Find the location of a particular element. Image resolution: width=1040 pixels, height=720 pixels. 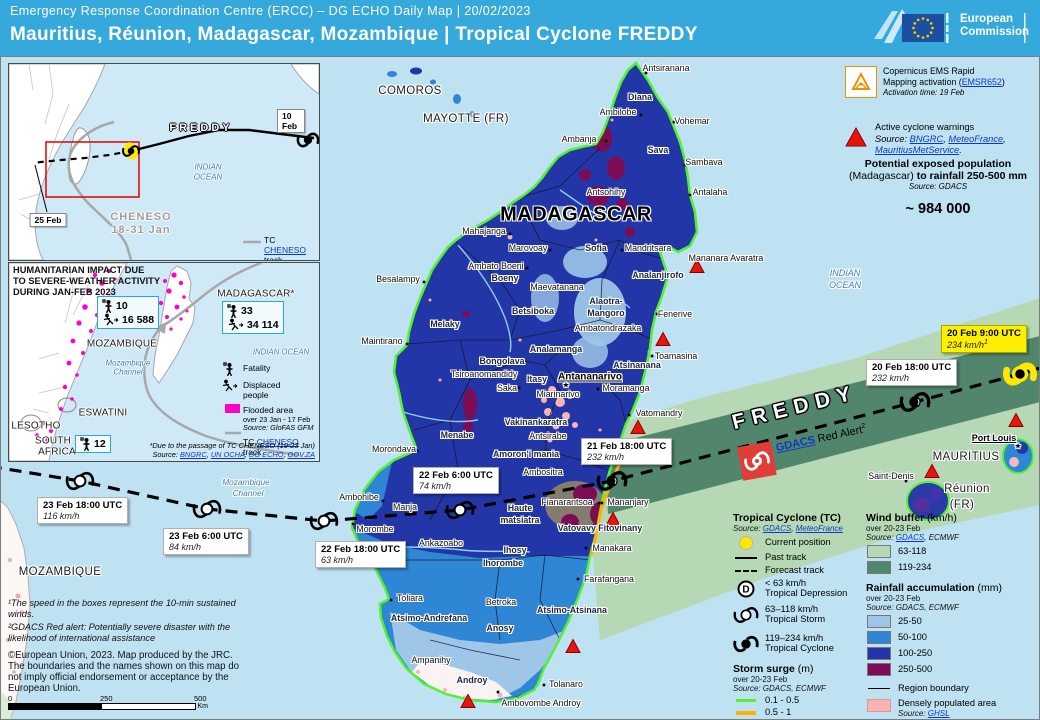

logo-ribbon-icon is located at coordinates (886, 25).